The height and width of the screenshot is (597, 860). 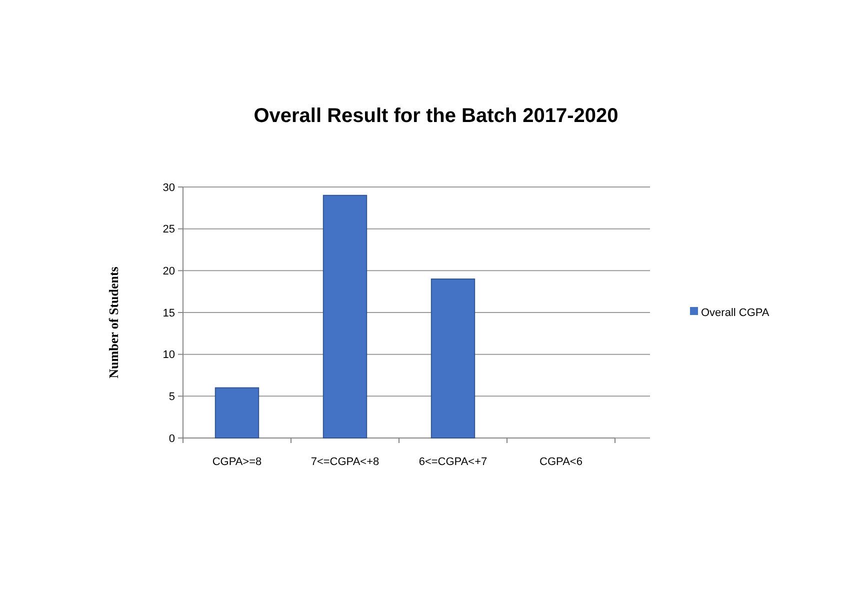 I want to click on chart-title: Overall Result for the Batch 2017-2020, so click(x=436, y=116).